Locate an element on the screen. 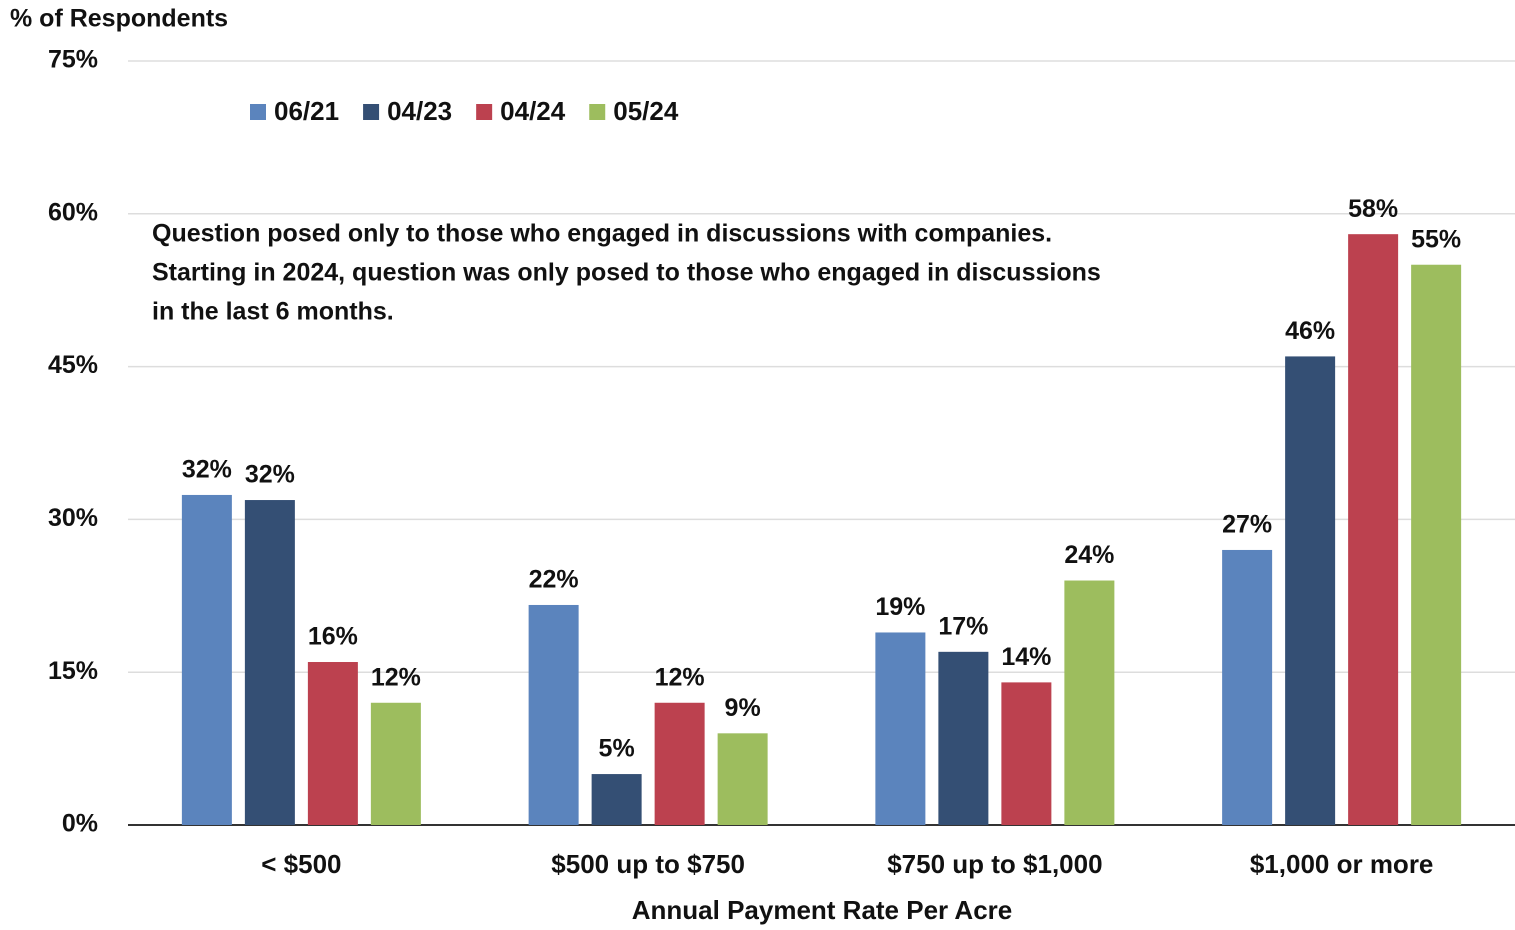  y-tick-label: 60% is located at coordinates (73, 212).